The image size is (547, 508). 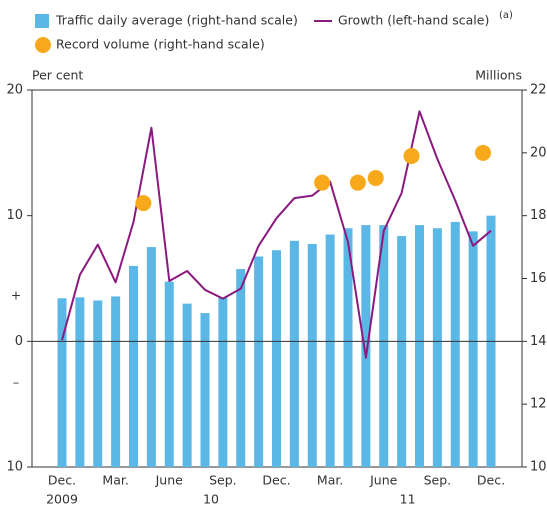 What do you see at coordinates (538, 152) in the screenshot?
I see `y2-tick-label: 20` at bounding box center [538, 152].